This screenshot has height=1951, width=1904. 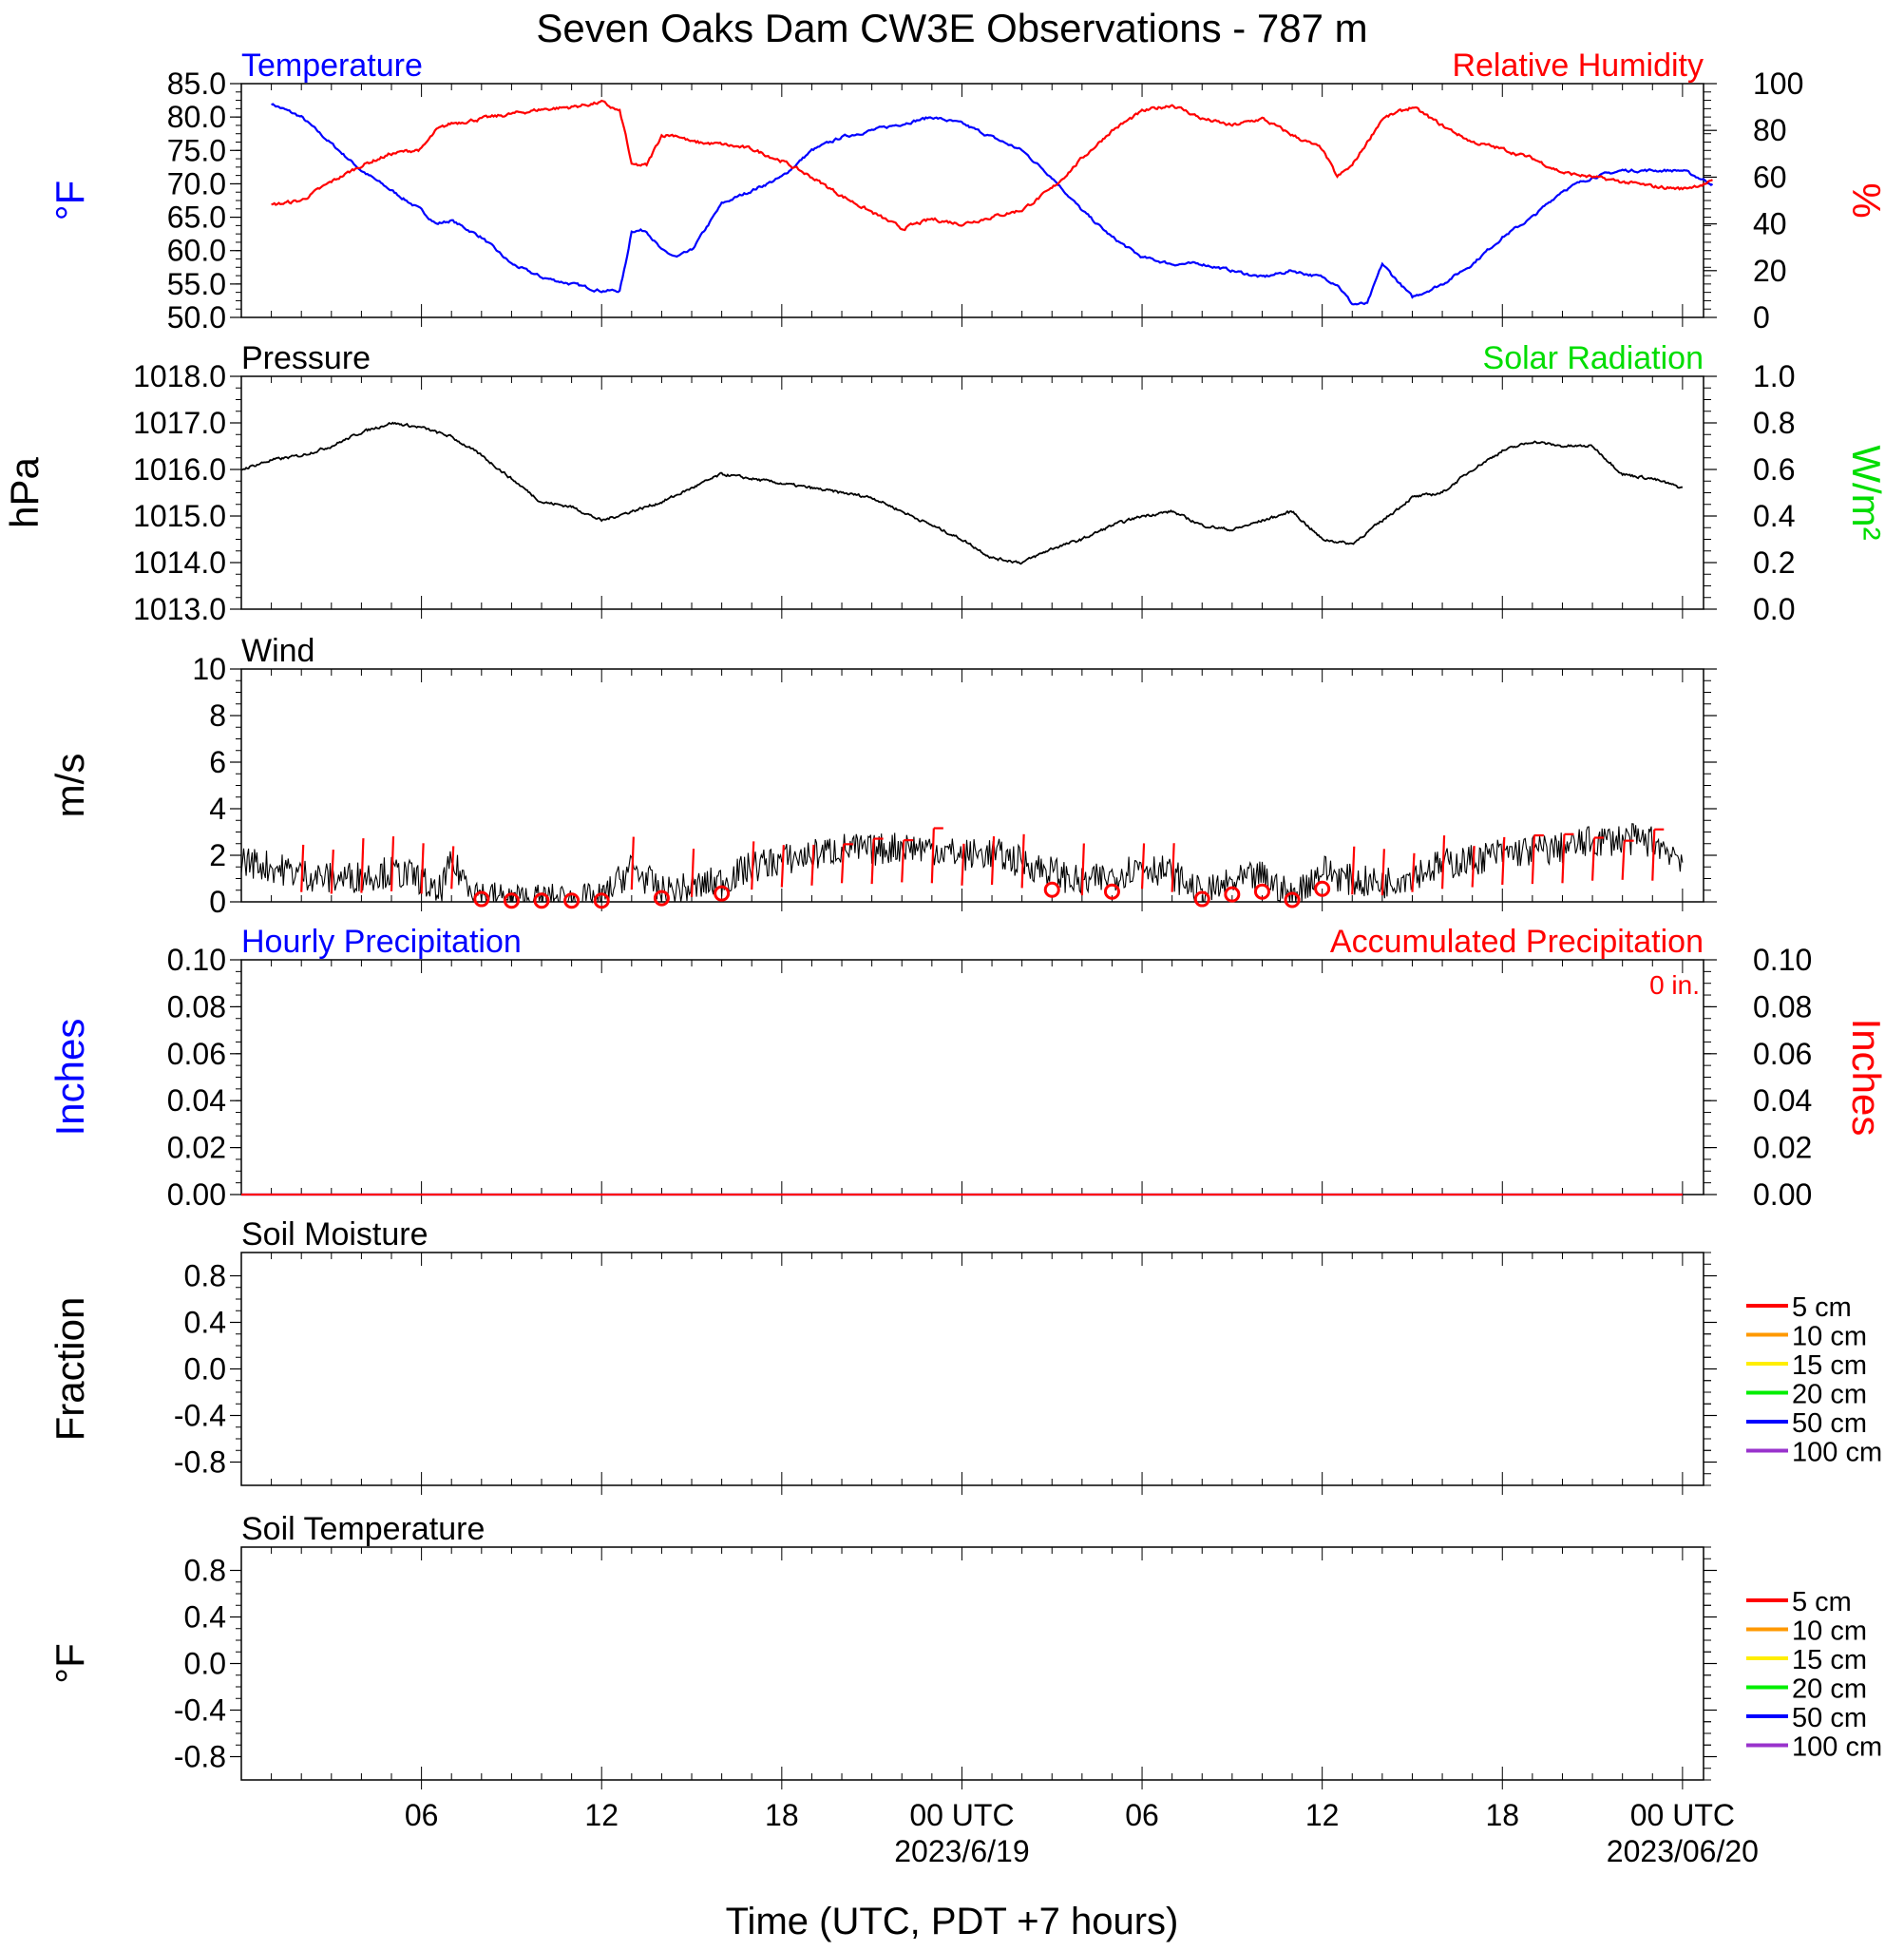 What do you see at coordinates (1782, 1148) in the screenshot?
I see `y-tick-label-right: 0.02` at bounding box center [1782, 1148].